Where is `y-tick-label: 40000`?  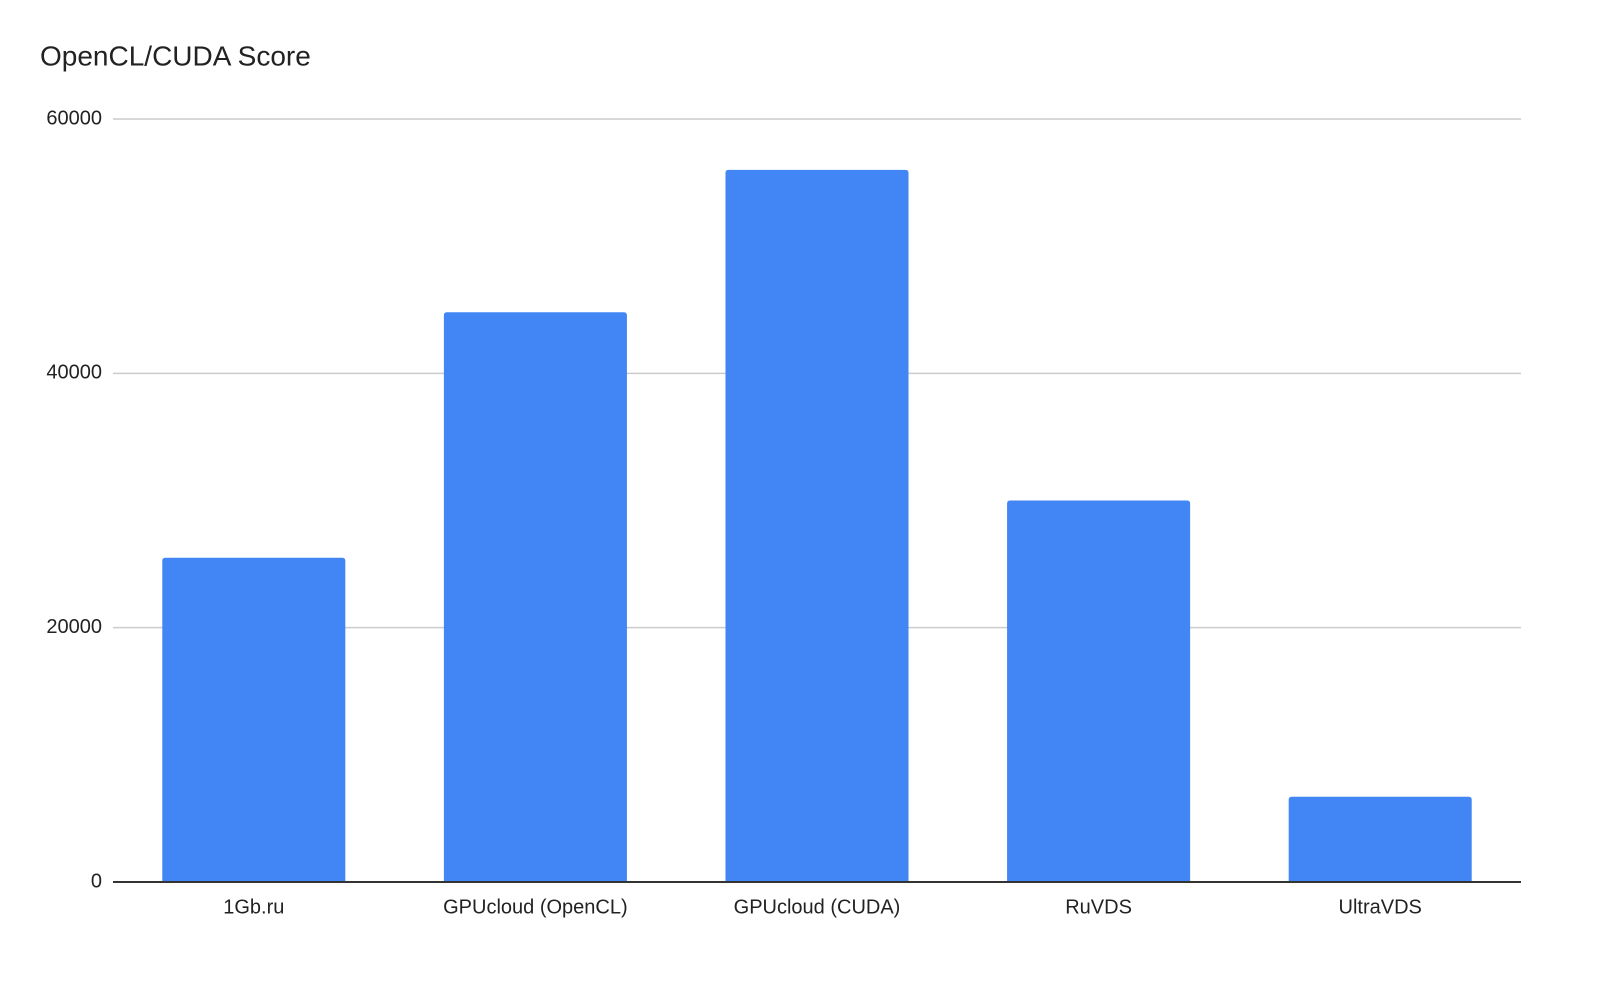
y-tick-label: 40000 is located at coordinates (74, 373).